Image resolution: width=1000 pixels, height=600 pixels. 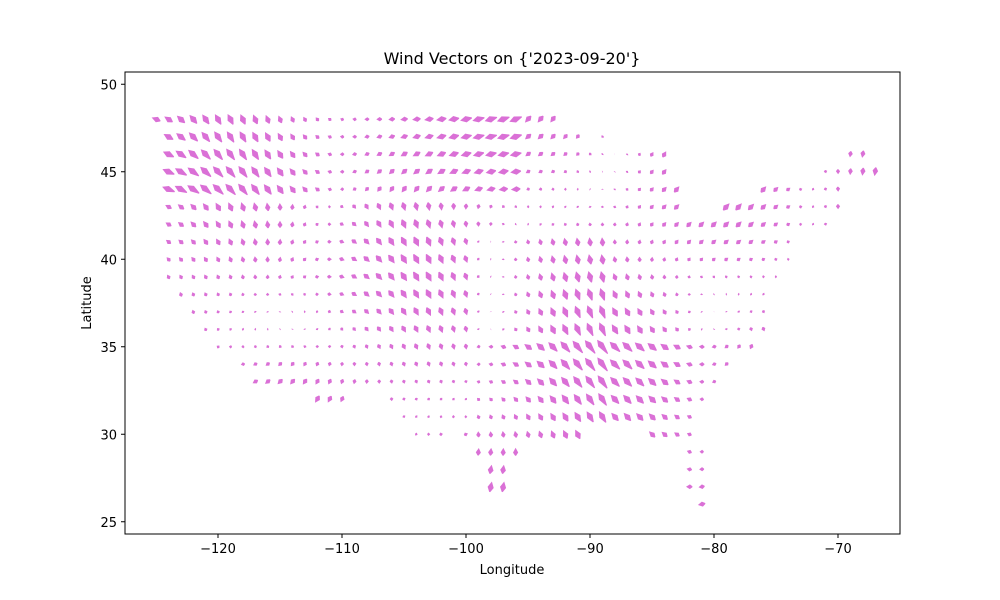 I want to click on x-axis-label: Longitude, so click(x=512, y=570).